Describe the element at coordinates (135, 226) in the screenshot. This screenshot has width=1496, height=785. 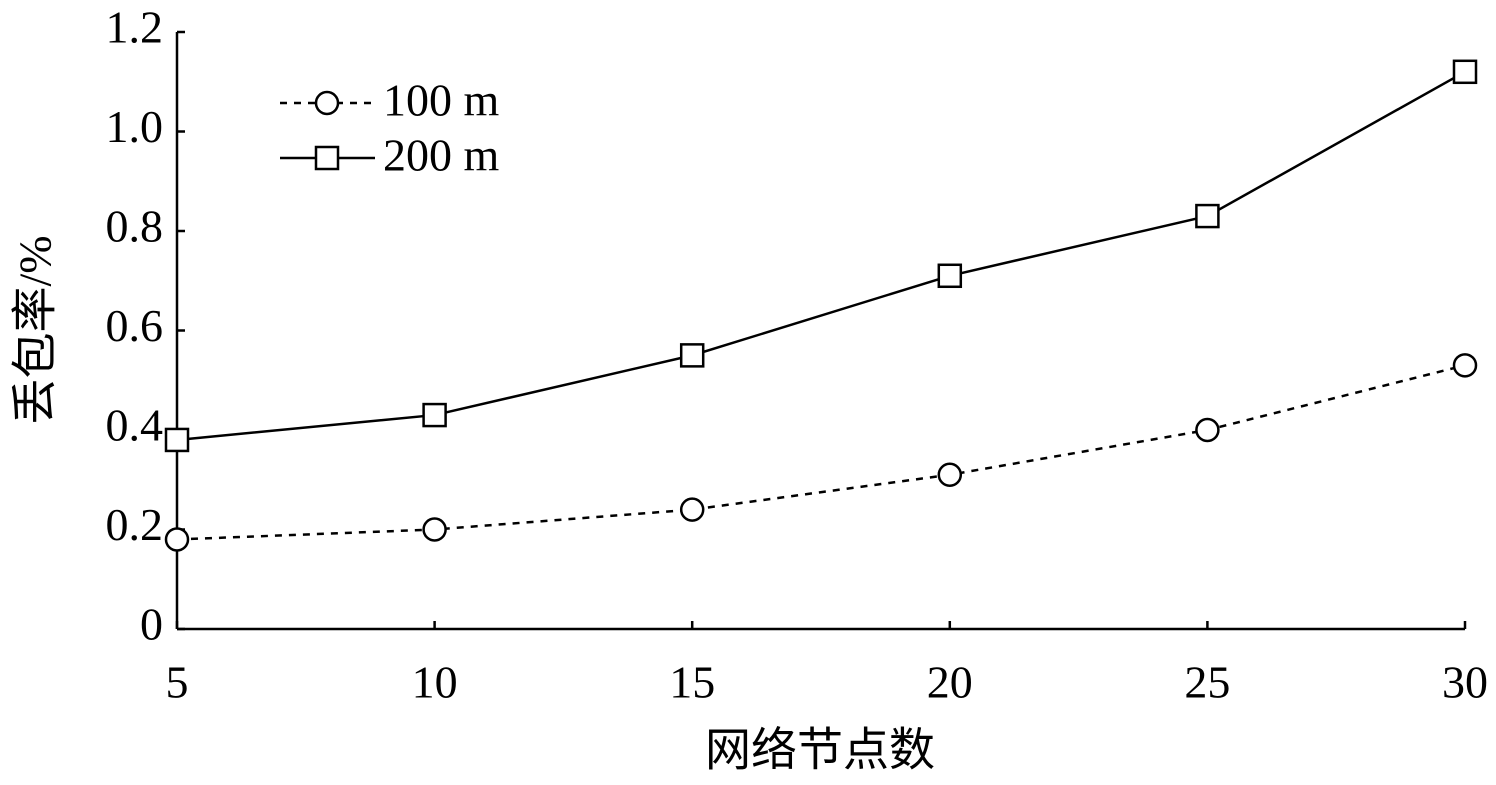
I see `y-tick-label: 0.8` at that location.